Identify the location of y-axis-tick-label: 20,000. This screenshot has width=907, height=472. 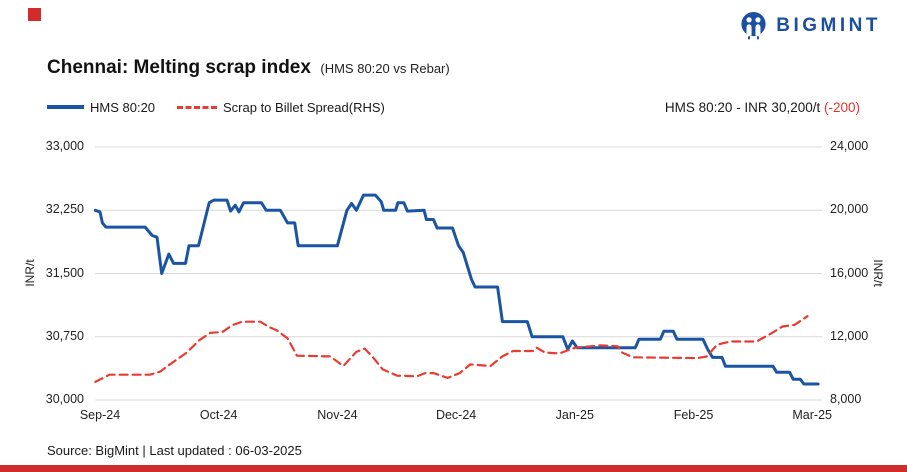
(849, 209).